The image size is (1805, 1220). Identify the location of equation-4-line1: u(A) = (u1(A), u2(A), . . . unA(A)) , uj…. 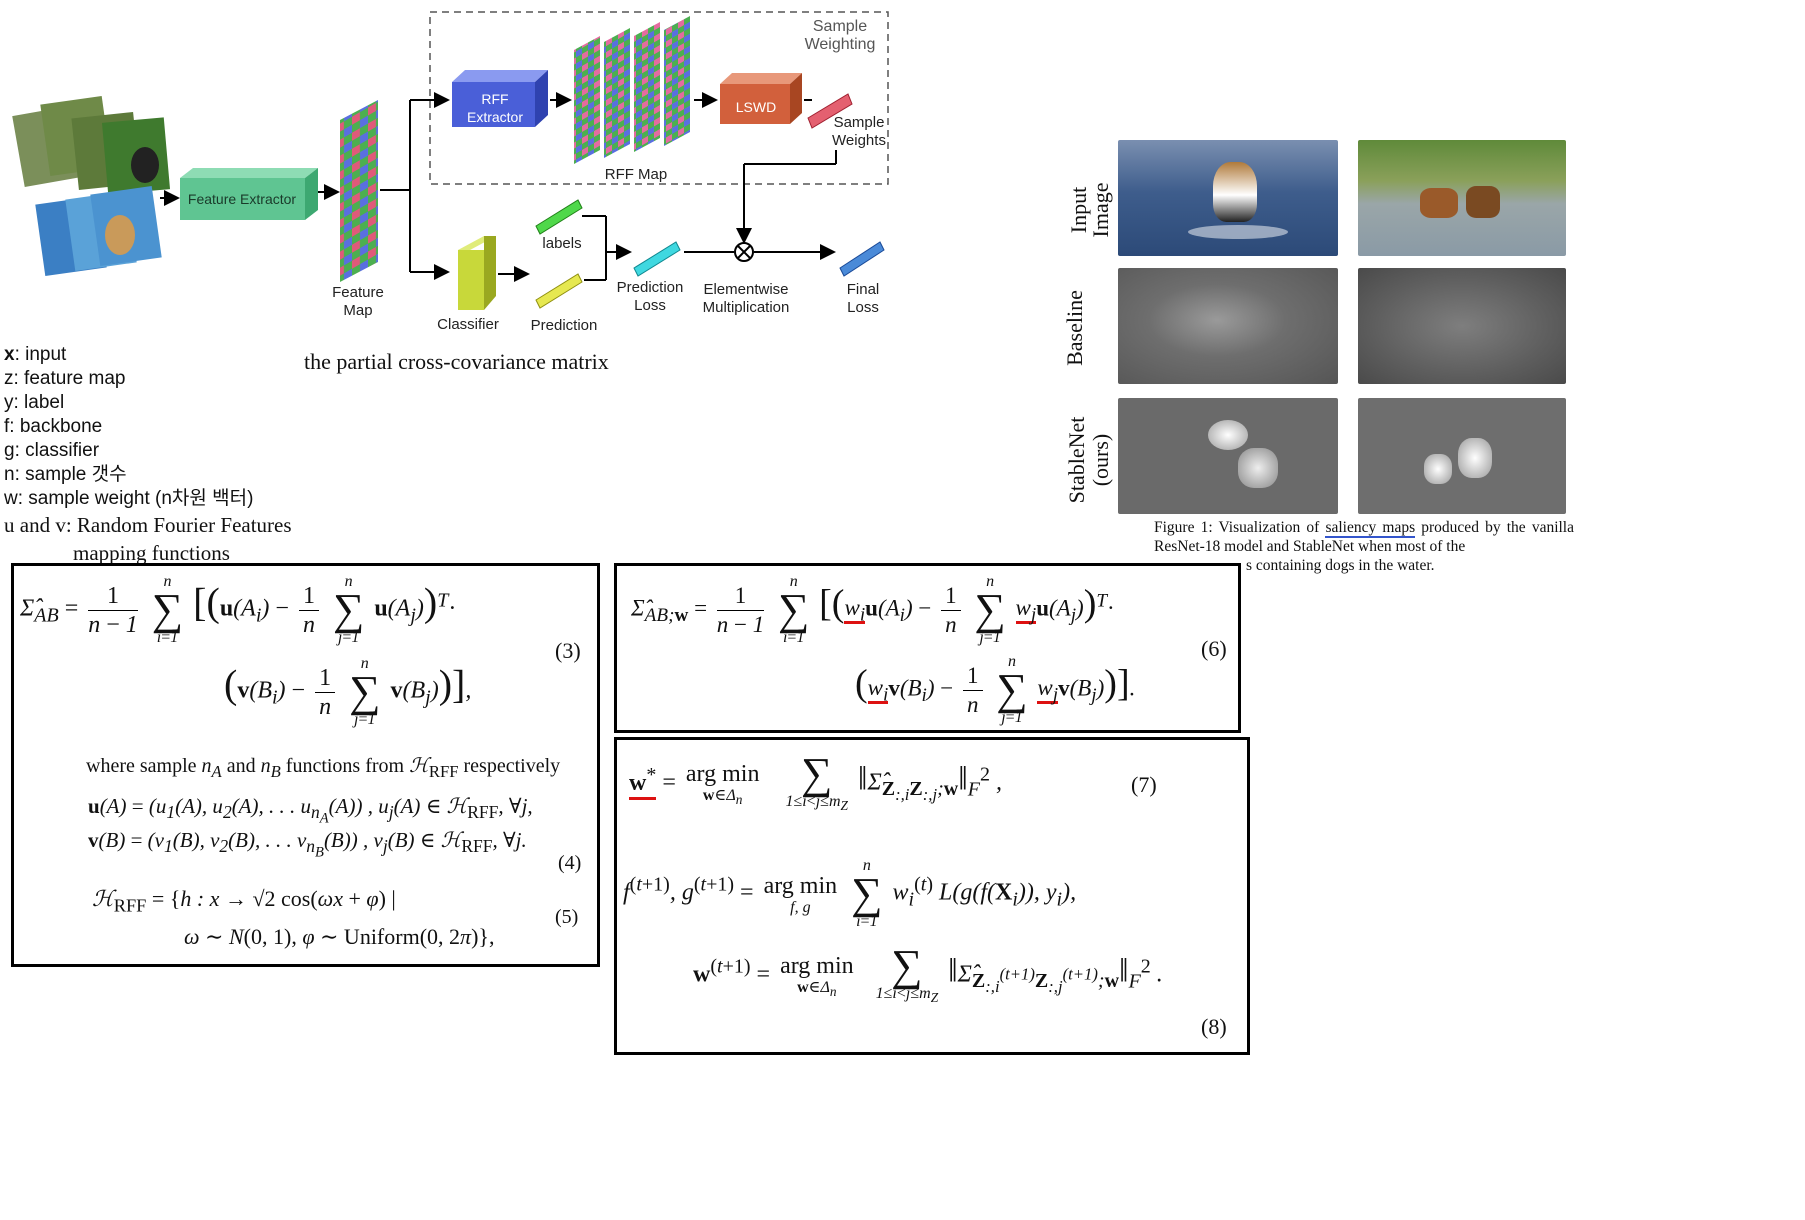
(310, 810).